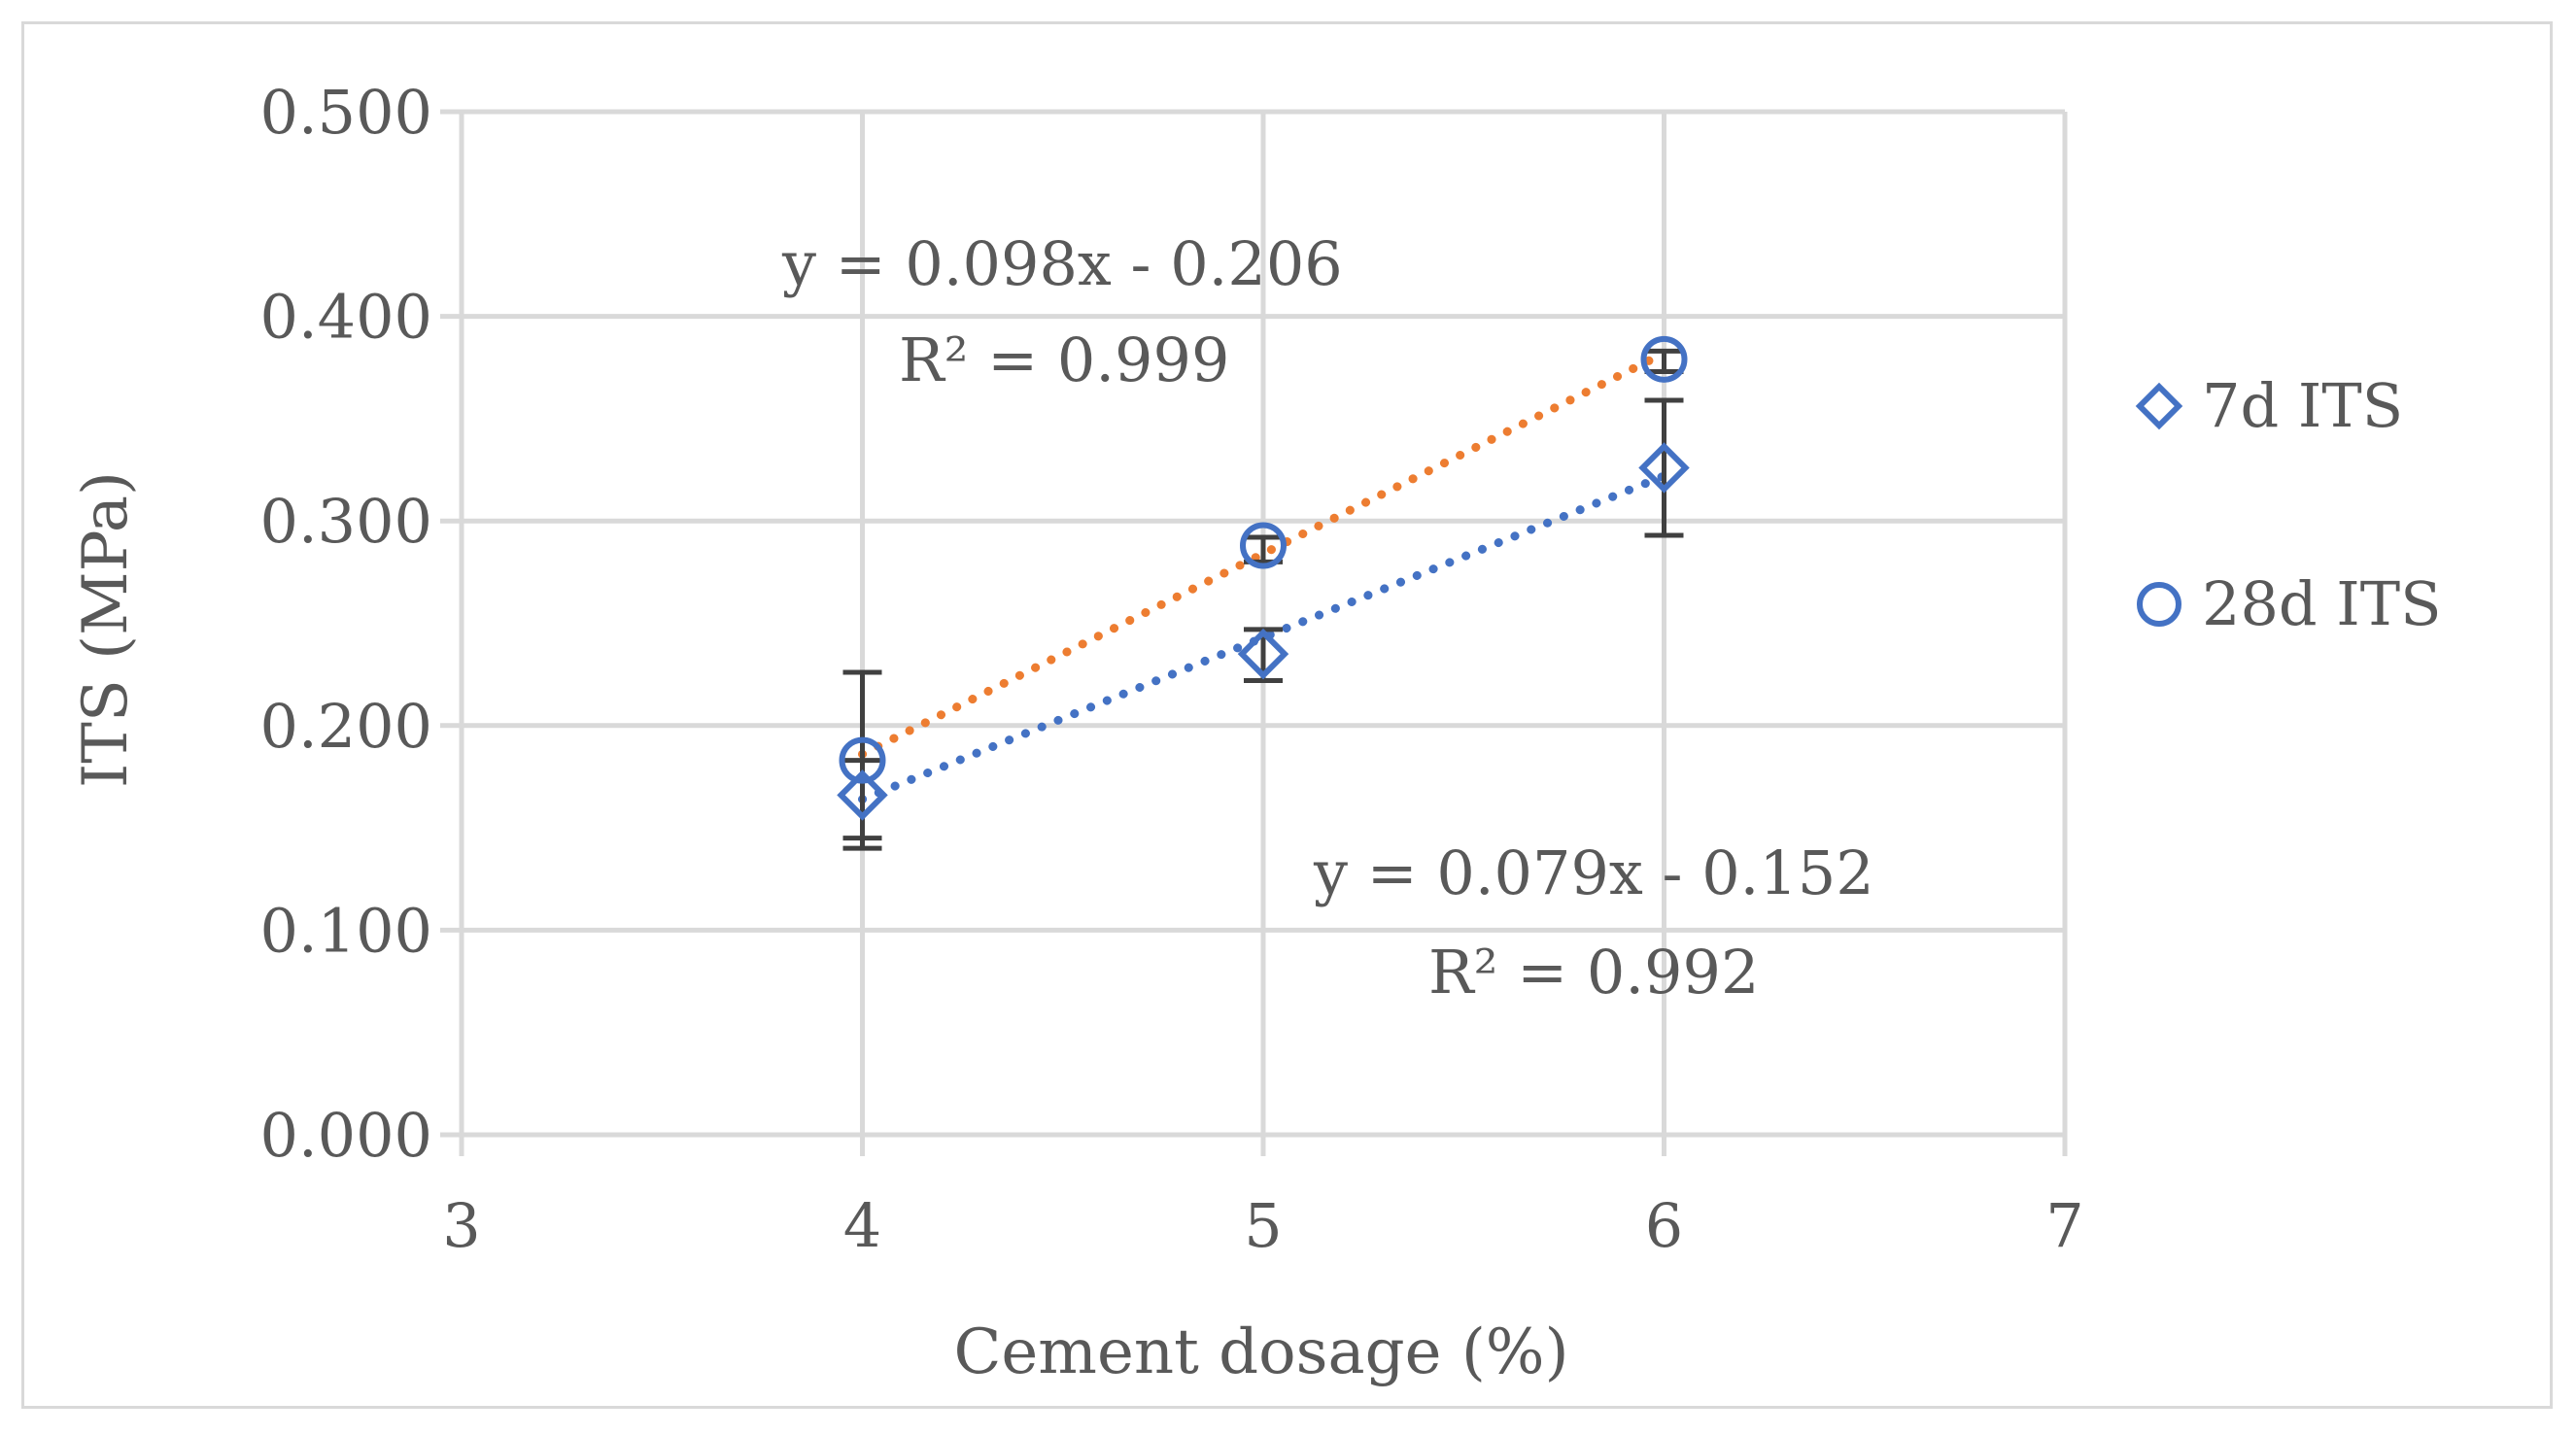  What do you see at coordinates (2159, 406) in the screenshot?
I see `diamond-icon` at bounding box center [2159, 406].